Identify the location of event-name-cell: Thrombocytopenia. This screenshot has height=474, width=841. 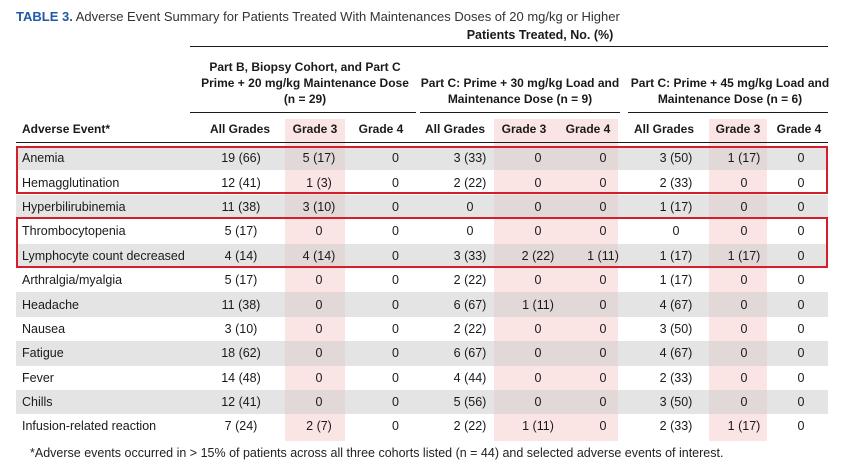
(74, 231).